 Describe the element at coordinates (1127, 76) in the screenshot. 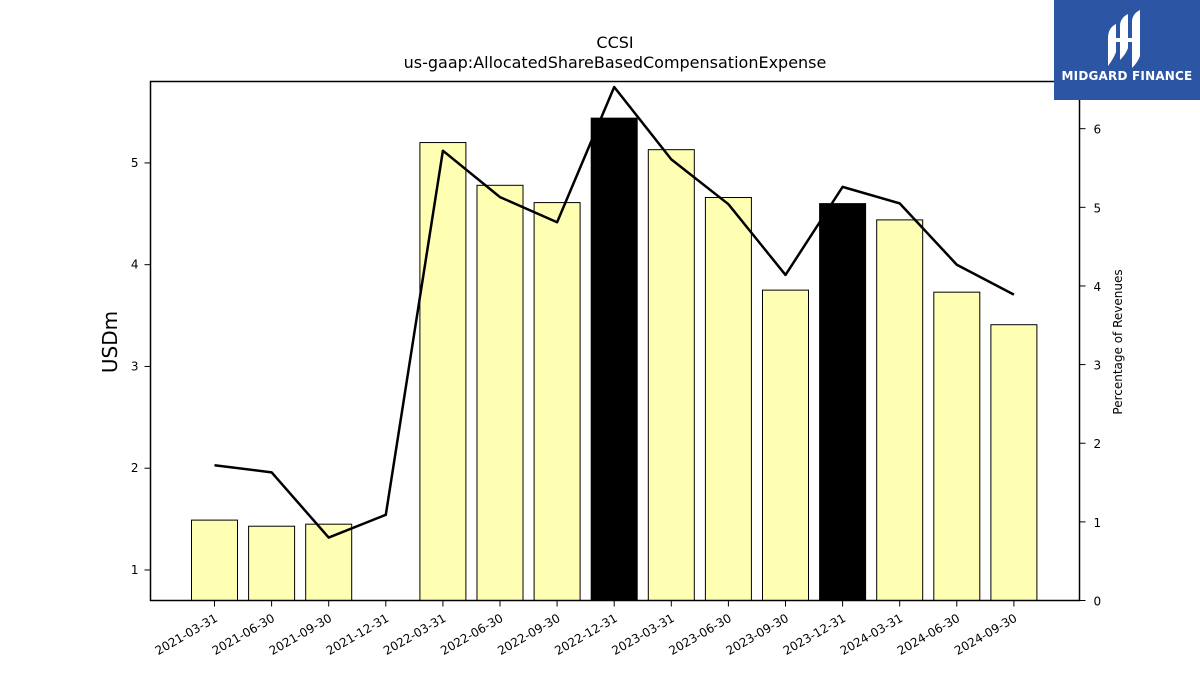

I see `logo-text: MIDGARD FINANCE` at that location.